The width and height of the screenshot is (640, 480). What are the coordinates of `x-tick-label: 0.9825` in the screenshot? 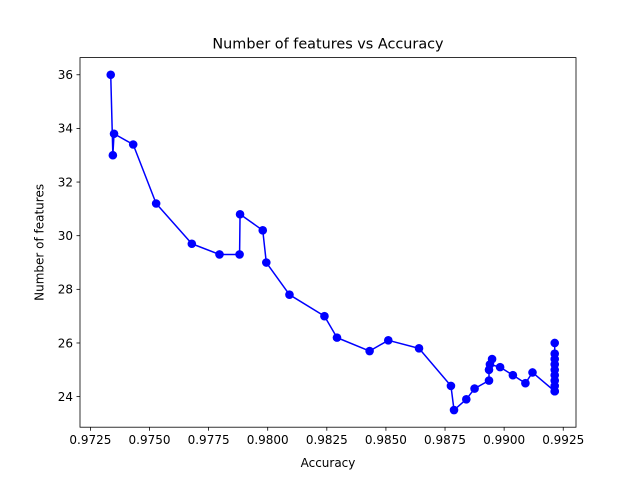 It's located at (327, 440).